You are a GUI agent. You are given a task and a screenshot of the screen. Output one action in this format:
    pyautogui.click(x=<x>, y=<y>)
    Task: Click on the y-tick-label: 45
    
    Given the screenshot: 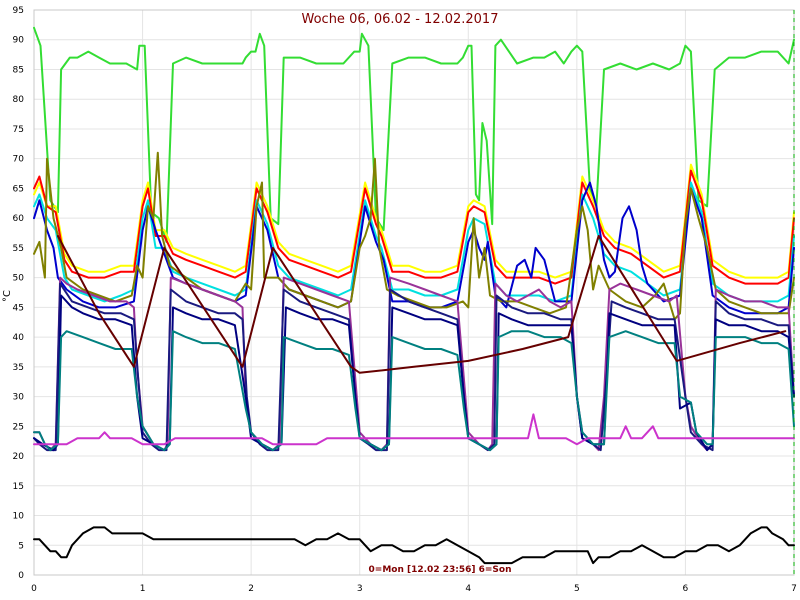 What is the action you would take?
    pyautogui.click(x=18, y=308)
    